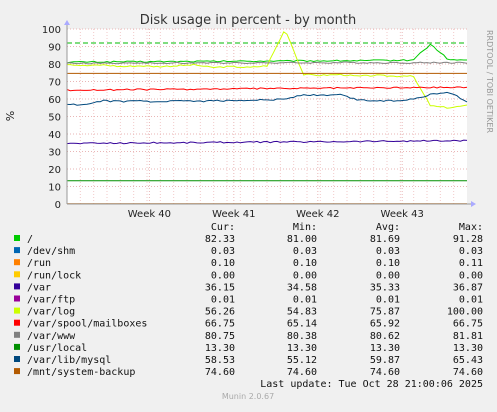 The height and width of the screenshot is (412, 497). I want to click on legend-header: Cur:, so click(223, 227).